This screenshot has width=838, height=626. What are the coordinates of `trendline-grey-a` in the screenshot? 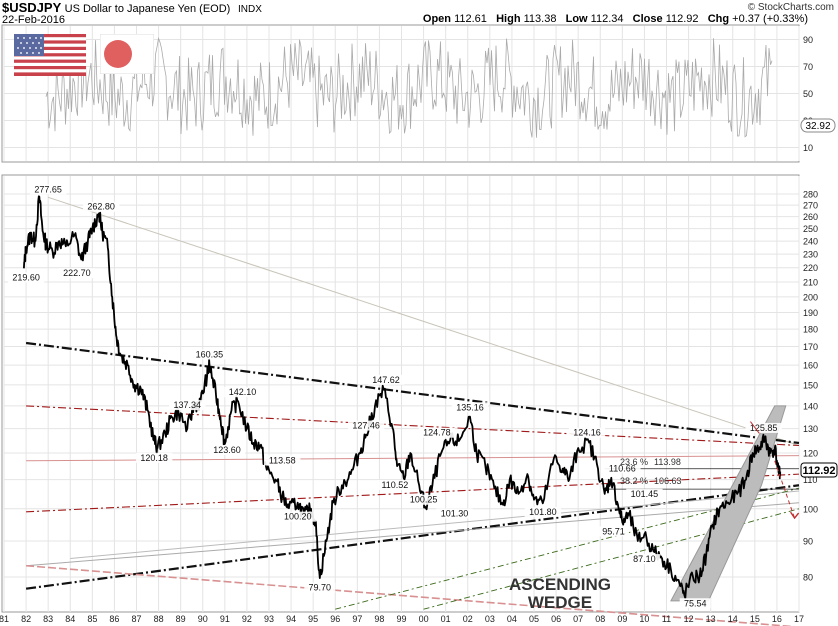 It's located at (413, 534).